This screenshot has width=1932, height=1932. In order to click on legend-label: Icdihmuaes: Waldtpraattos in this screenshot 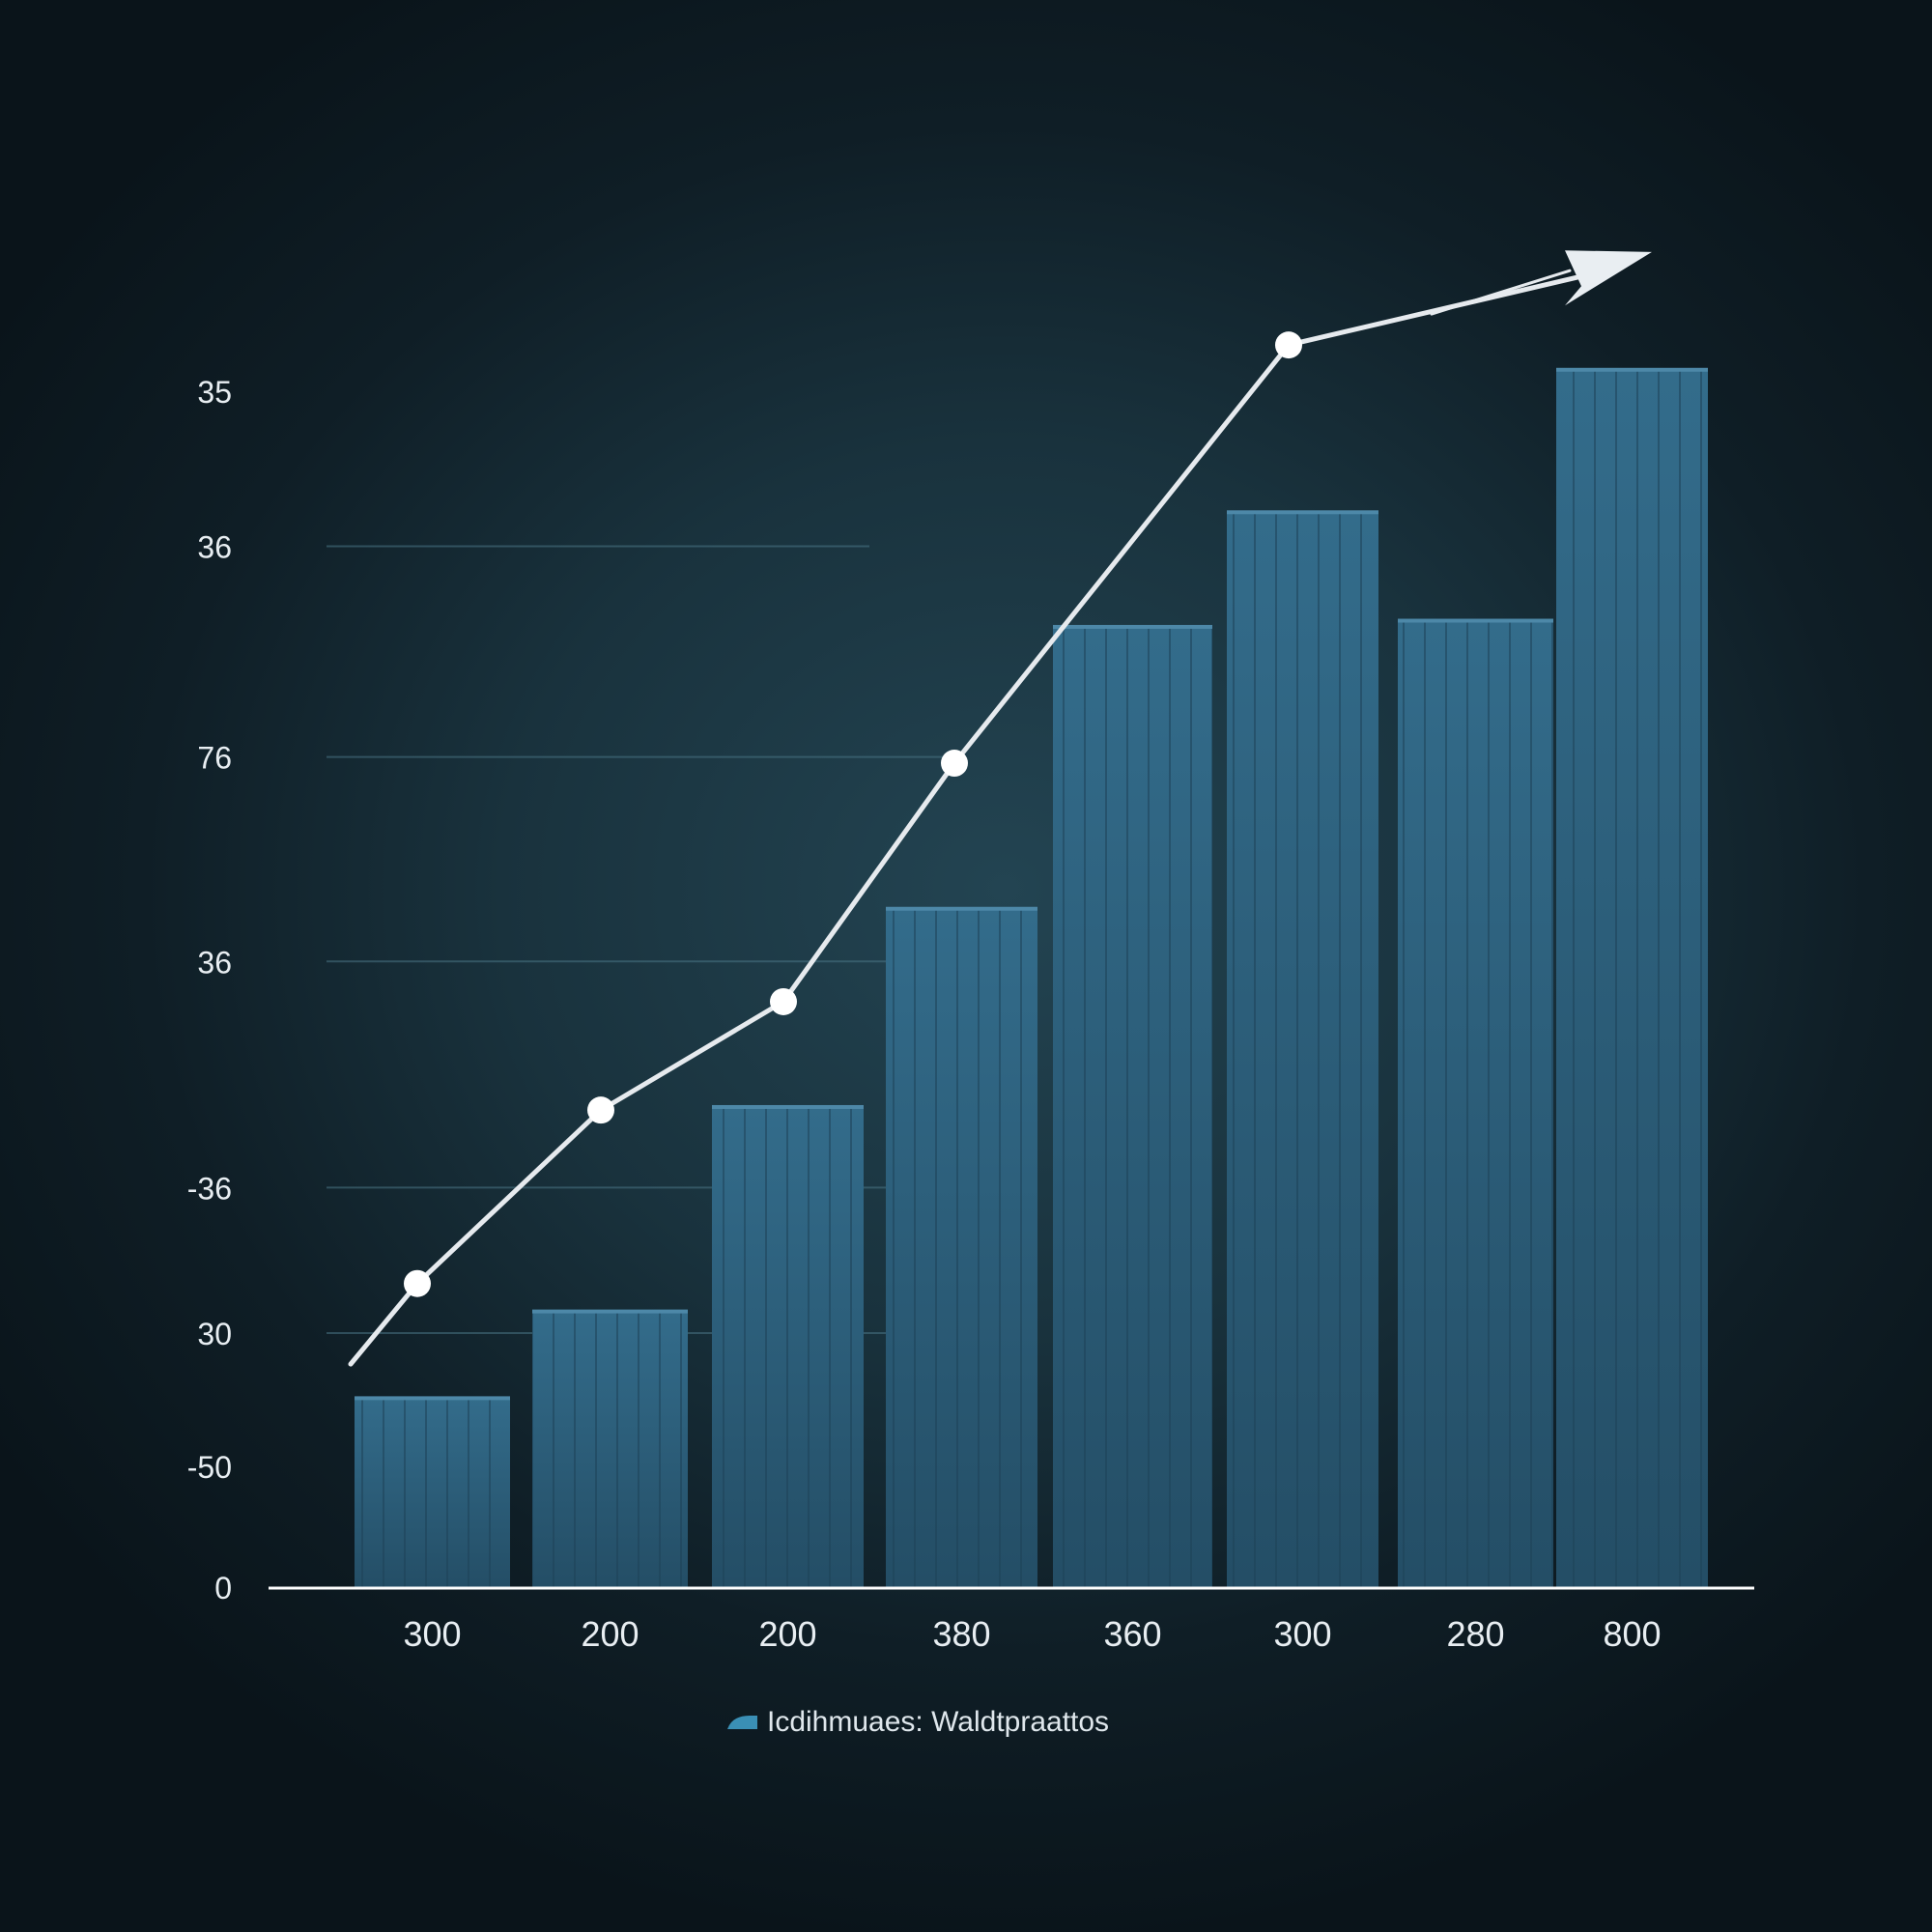, I will do `click(938, 1722)`.